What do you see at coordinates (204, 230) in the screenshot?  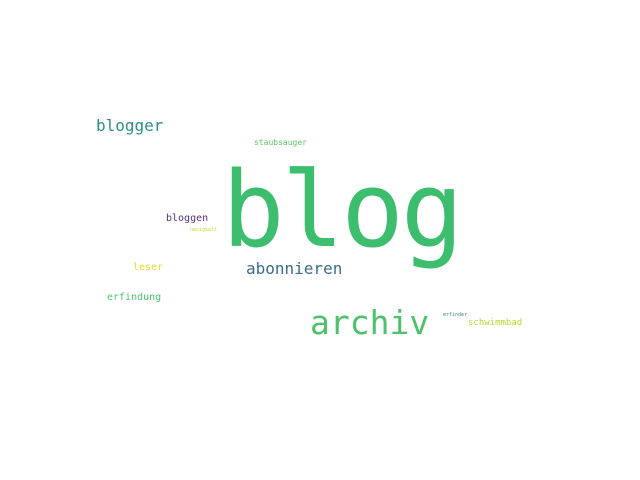 I see `word-neuigkeit: neuigkeit` at bounding box center [204, 230].